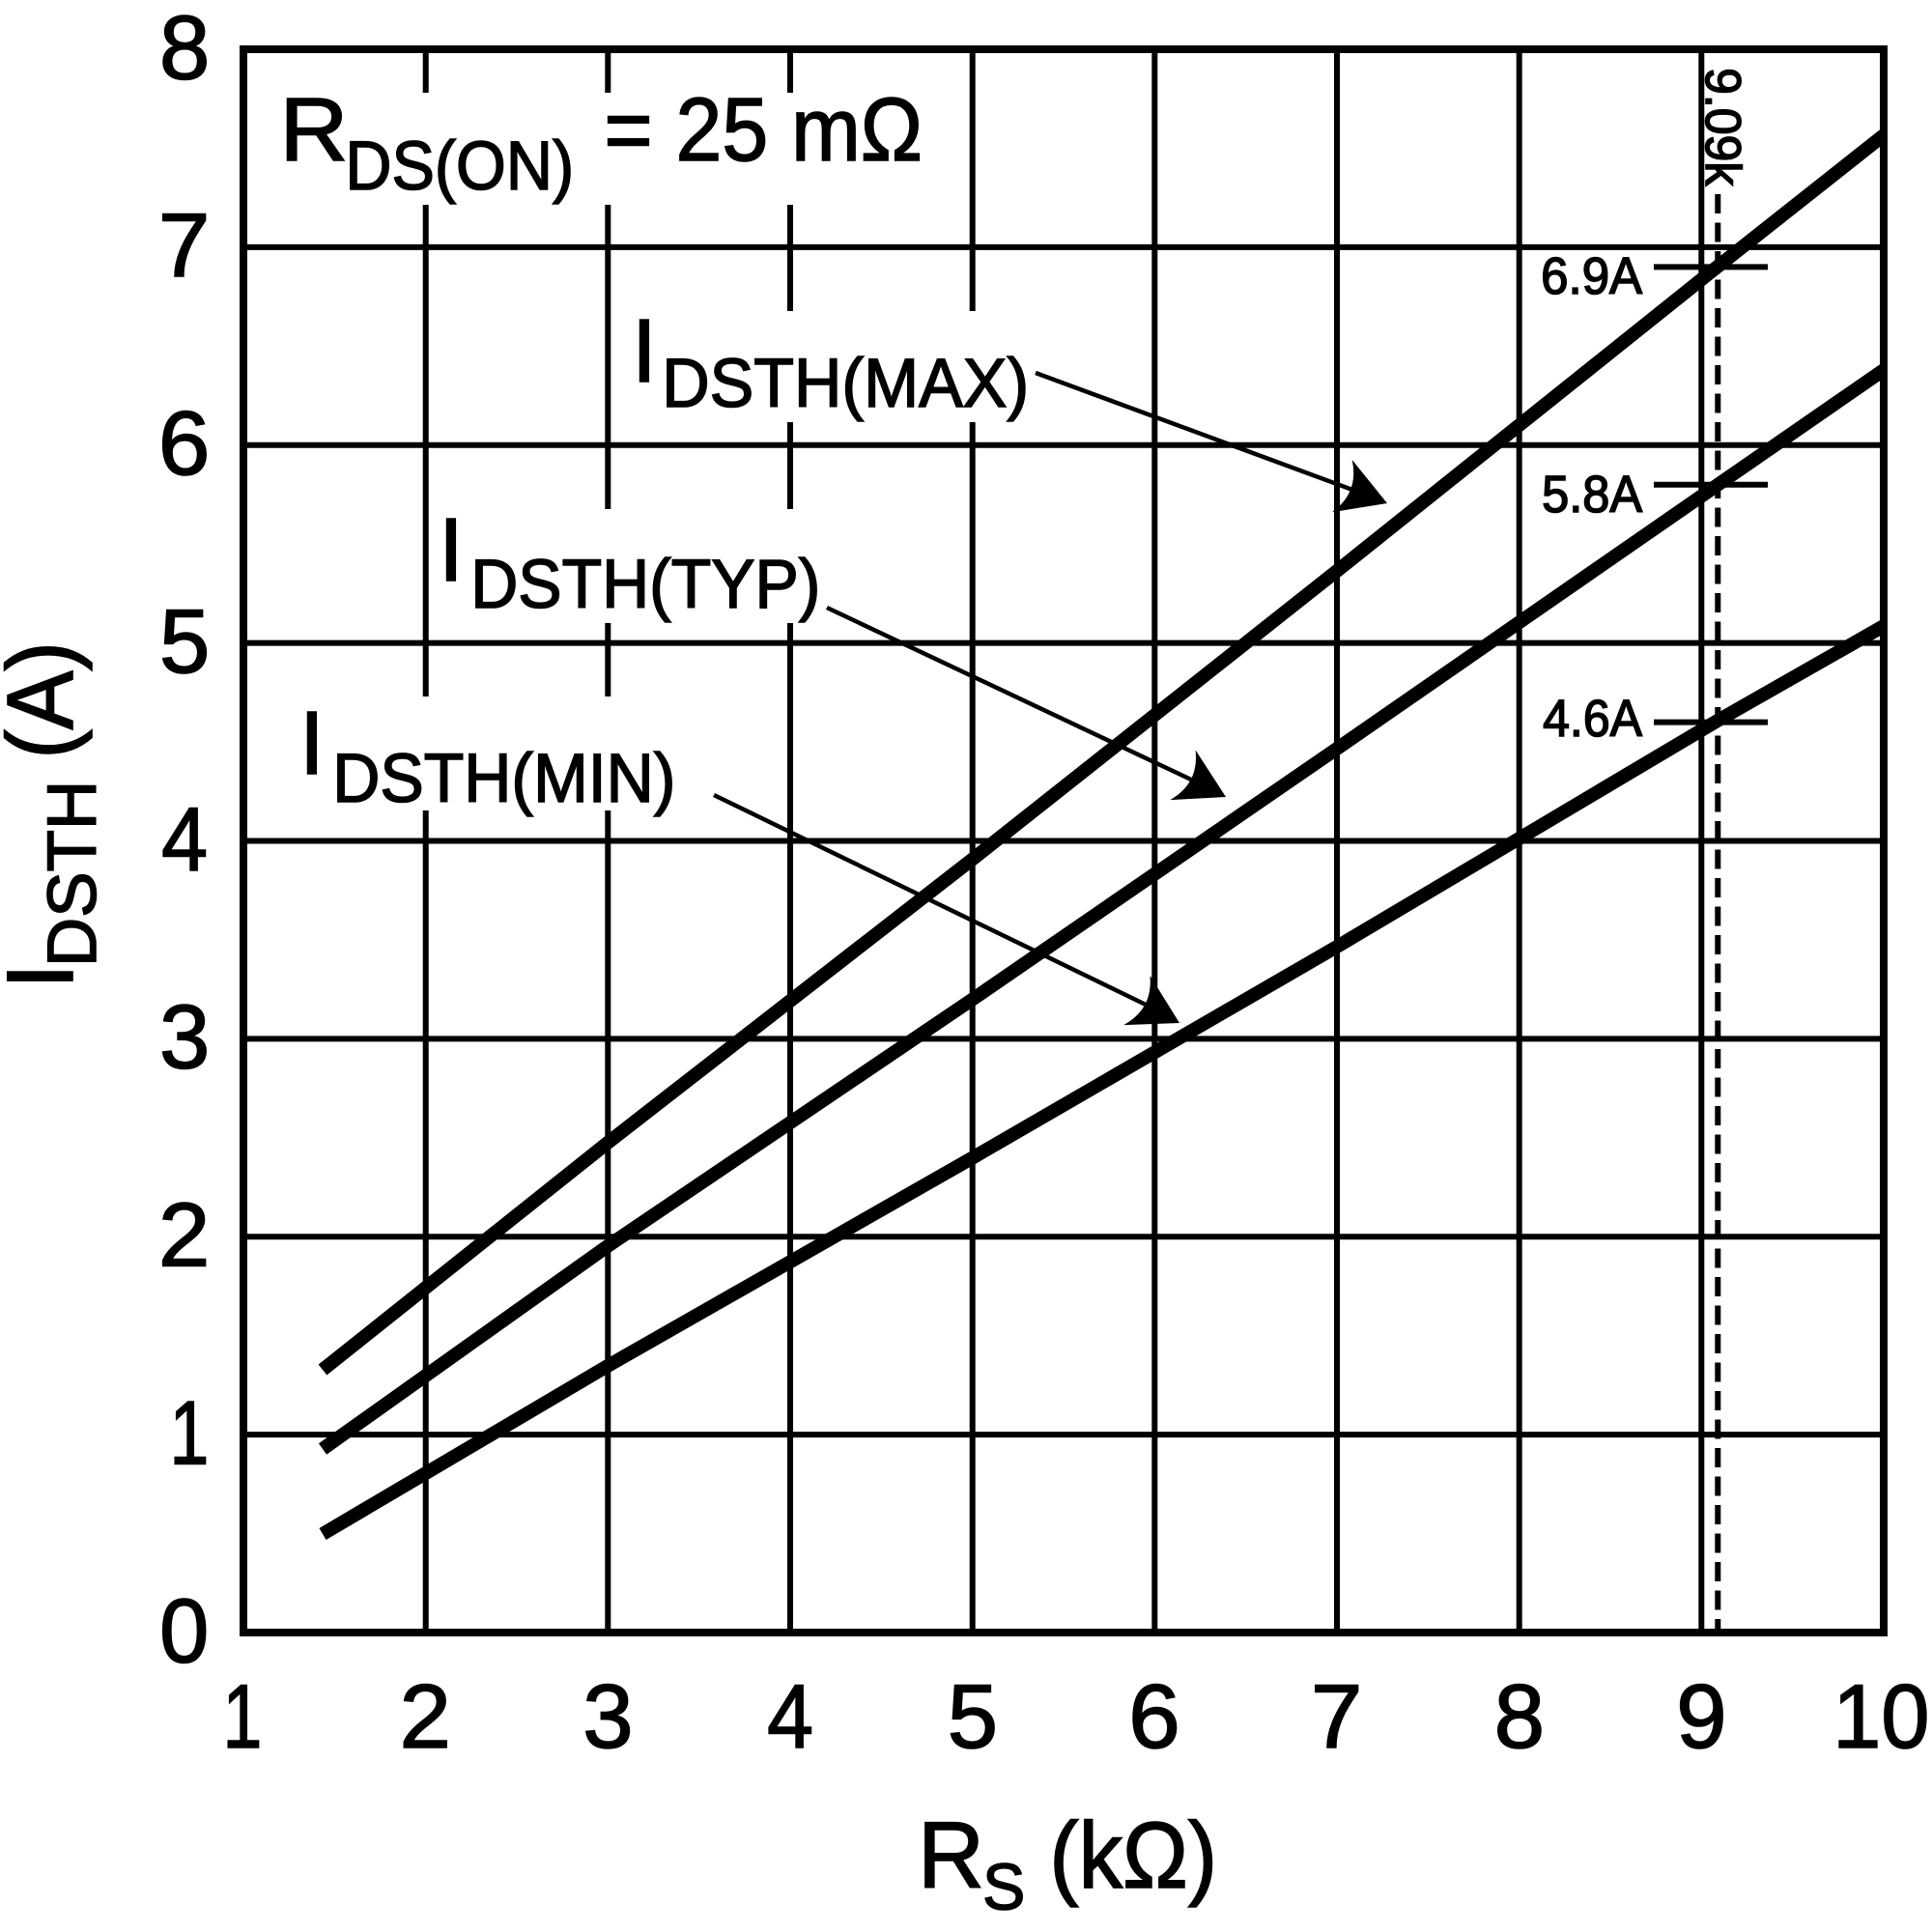 The height and width of the screenshot is (1932, 1932). Describe the element at coordinates (763, 129) in the screenshot. I see `svg-text: = 25 mΩ` at that location.